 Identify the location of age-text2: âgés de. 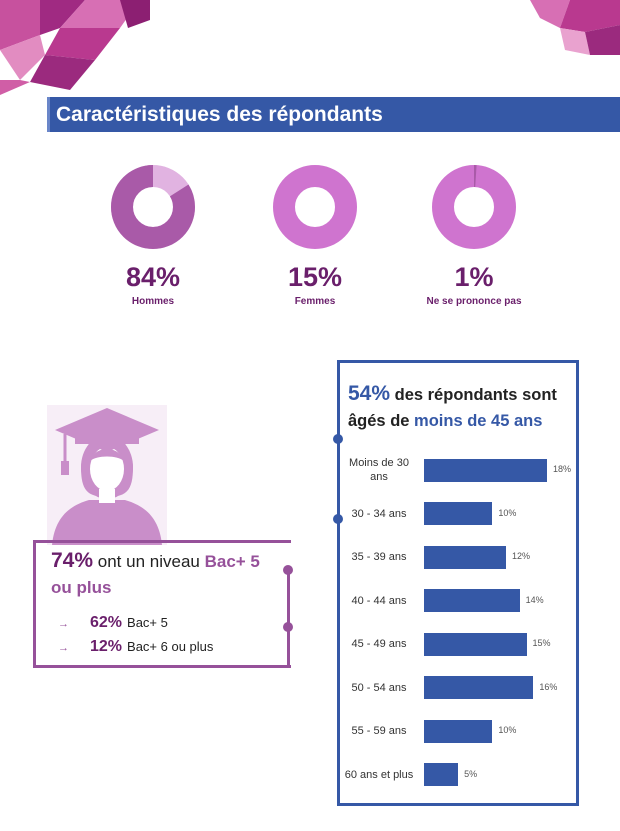
(379, 421).